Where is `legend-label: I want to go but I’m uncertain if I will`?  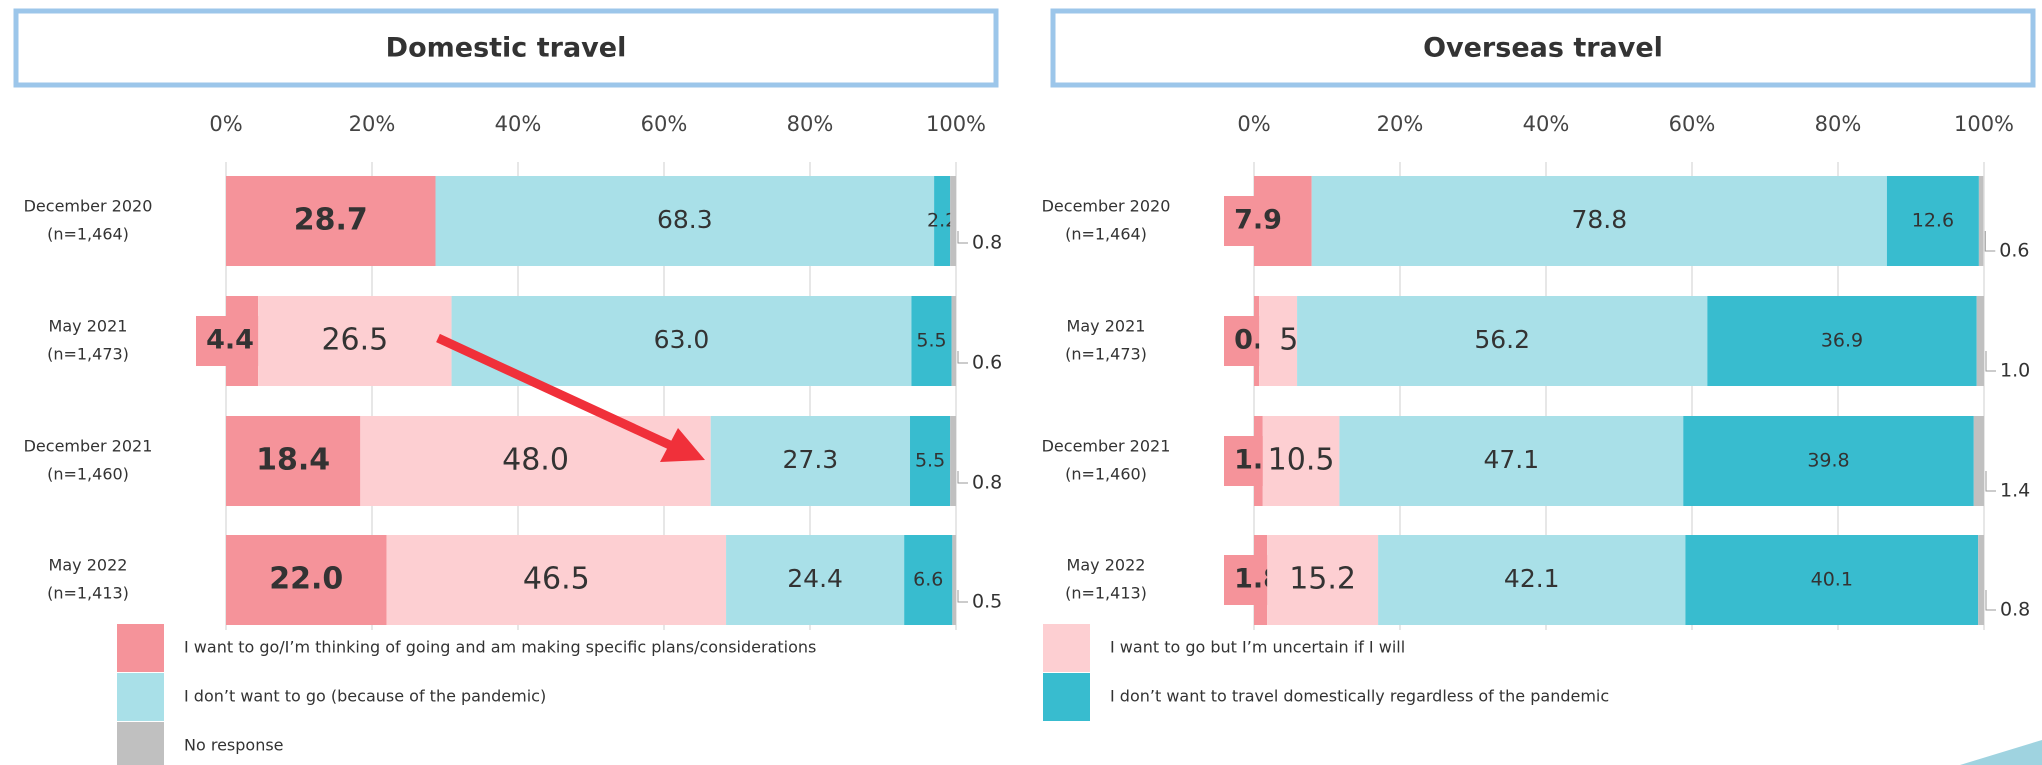
legend-label: I want to go but I’m uncertain if I will is located at coordinates (1257, 647).